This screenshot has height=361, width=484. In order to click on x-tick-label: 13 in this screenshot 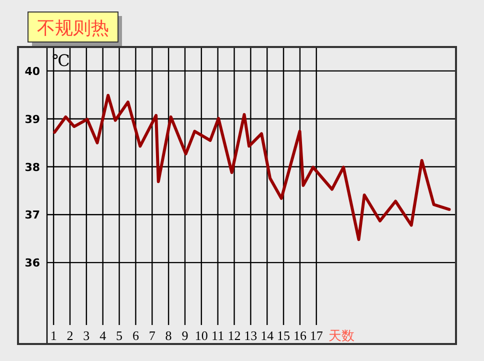, I will do `click(251, 335)`.